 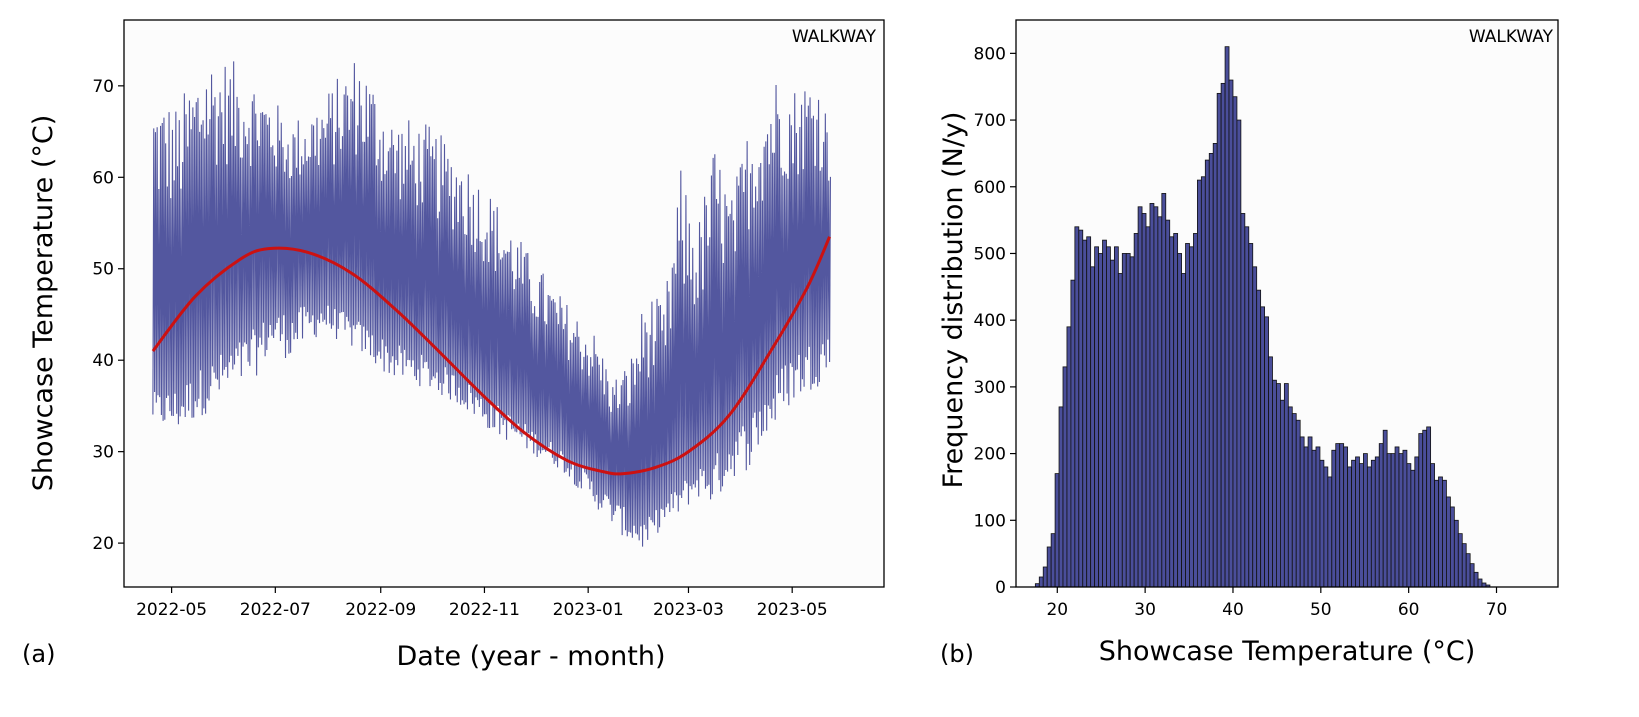 What do you see at coordinates (1321, 610) in the screenshot?
I see `x-tick-label-b: 50` at bounding box center [1321, 610].